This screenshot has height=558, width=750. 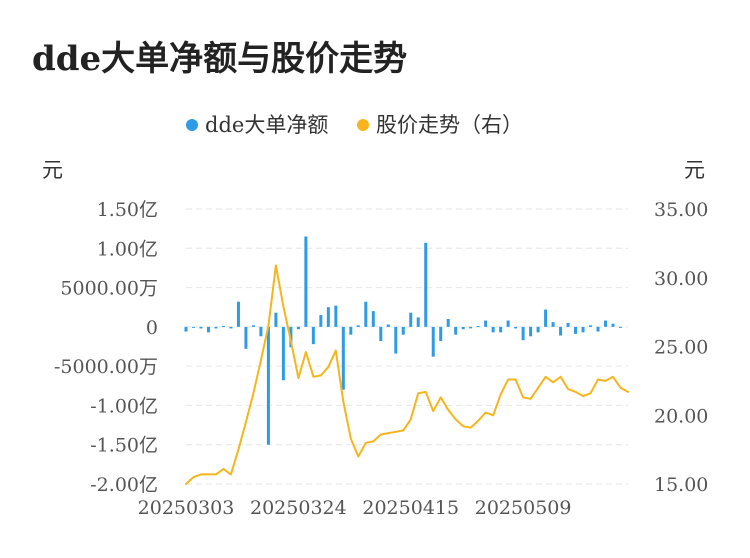 What do you see at coordinates (109, 289) in the screenshot?
I see `left-tick-label: 5000.00万` at bounding box center [109, 289].